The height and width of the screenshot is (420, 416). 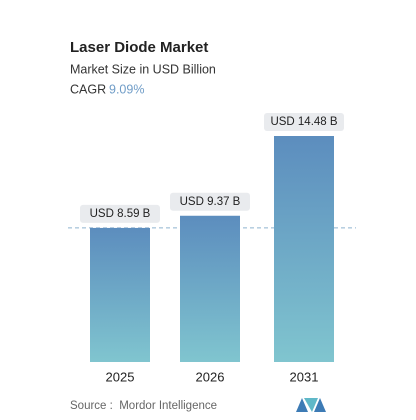 What do you see at coordinates (139, 47) in the screenshot?
I see `chart-title: Laser Diode Market` at bounding box center [139, 47].